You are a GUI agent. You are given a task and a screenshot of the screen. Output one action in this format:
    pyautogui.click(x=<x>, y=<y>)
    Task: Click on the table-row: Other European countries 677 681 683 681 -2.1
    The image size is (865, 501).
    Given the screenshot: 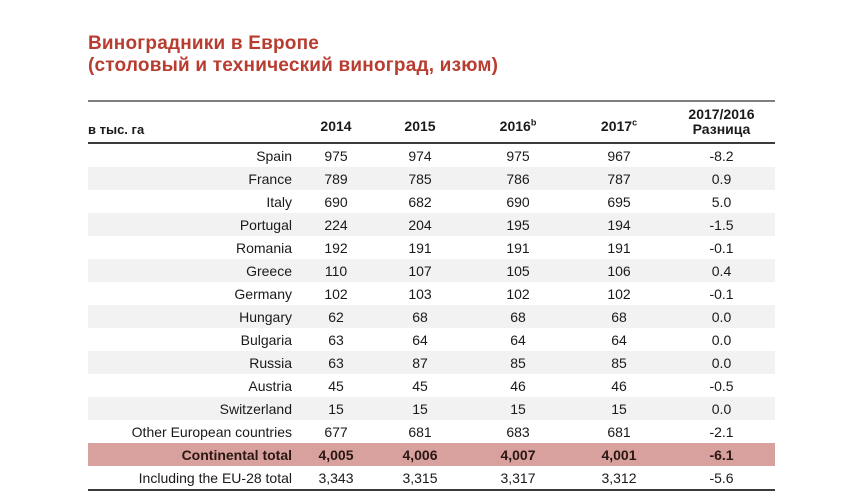 What is the action you would take?
    pyautogui.click(x=431, y=431)
    